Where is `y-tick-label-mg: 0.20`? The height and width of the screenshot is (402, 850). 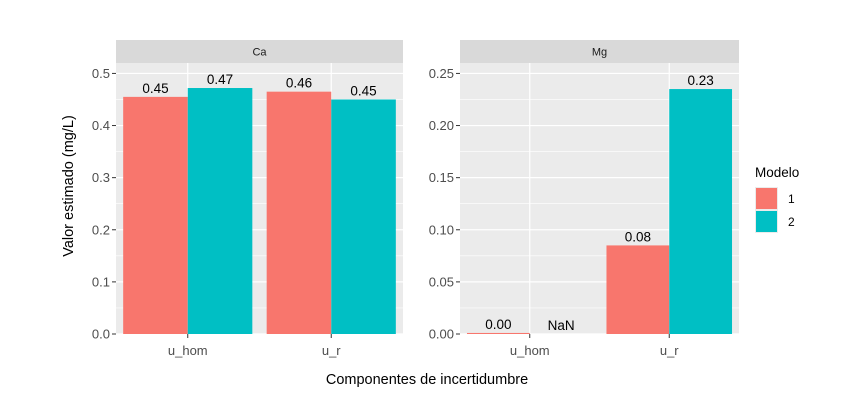 y-tick-label-mg: 0.20 is located at coordinates (441, 125).